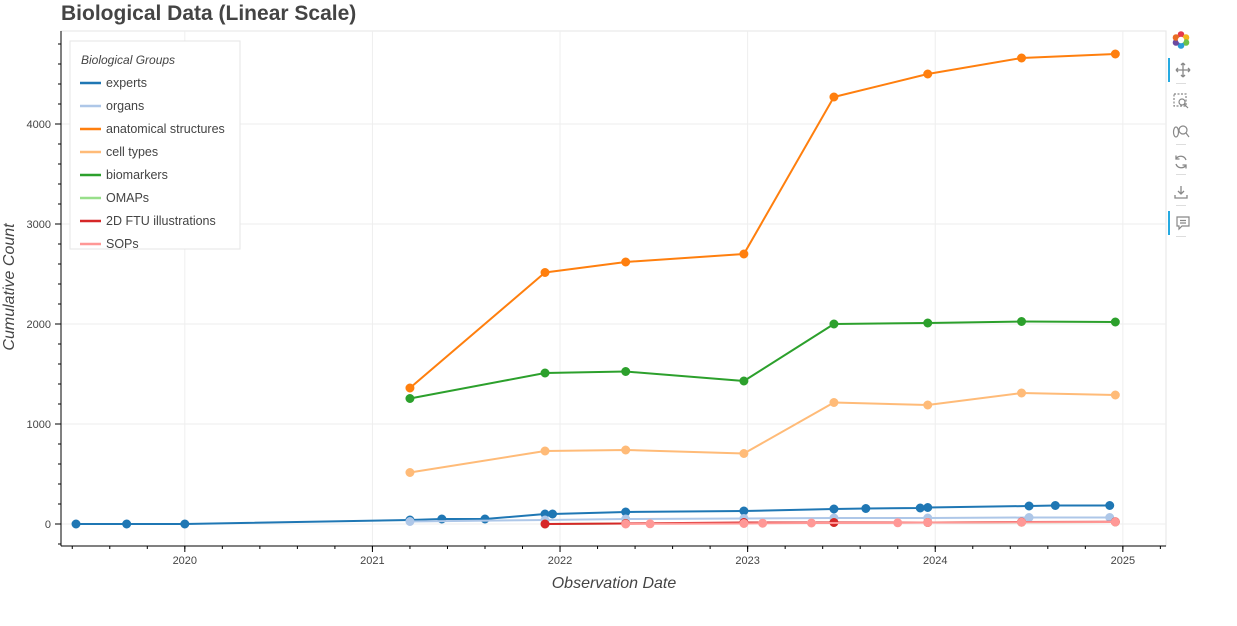 This screenshot has height=626, width=1237. Describe the element at coordinates (122, 244) in the screenshot. I see `legend-item-label: SOPs` at that location.